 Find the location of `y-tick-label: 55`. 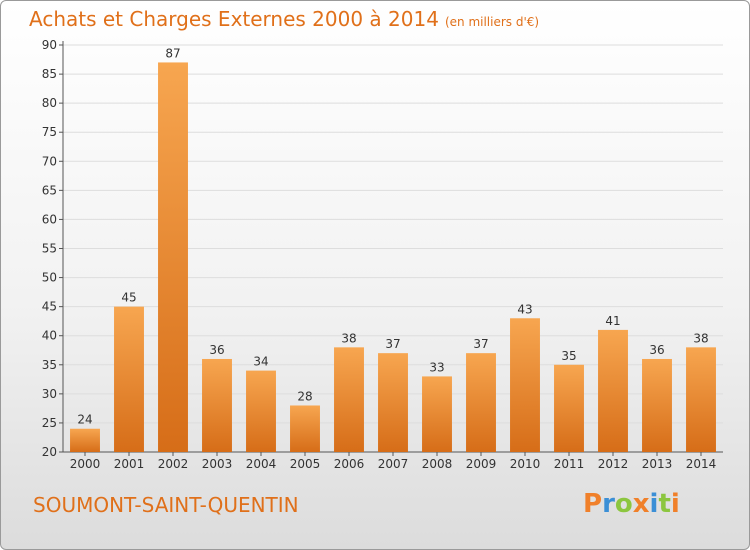

y-tick-label: 55 is located at coordinates (49, 249).